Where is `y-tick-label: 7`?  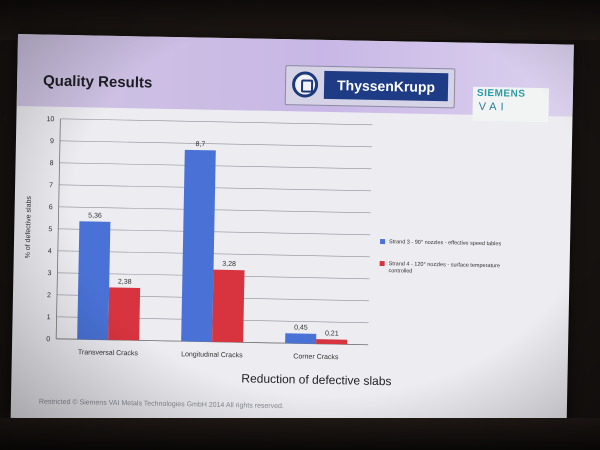
y-tick-label: 7 is located at coordinates (51, 185).